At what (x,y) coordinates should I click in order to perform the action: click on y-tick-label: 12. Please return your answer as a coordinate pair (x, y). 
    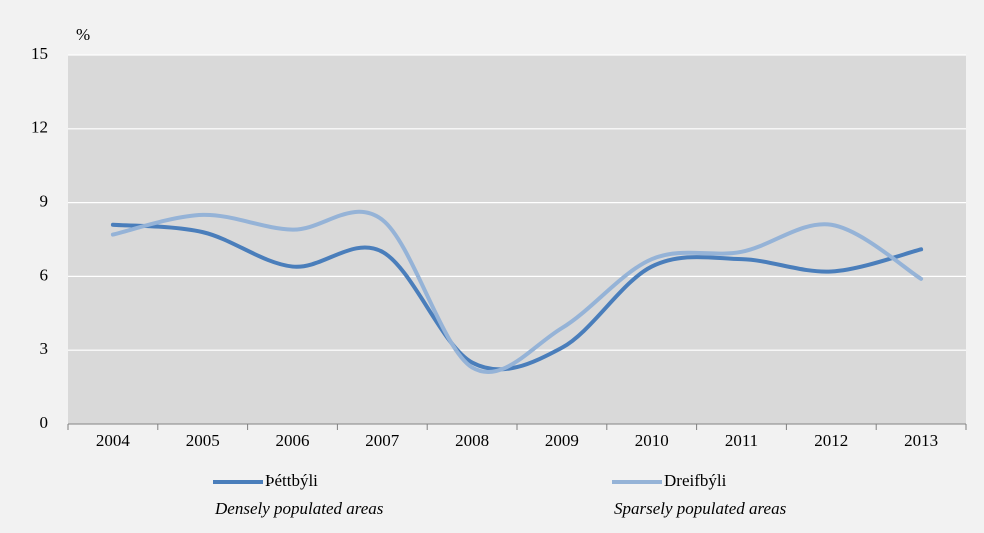
    Looking at the image, I should click on (39, 127).